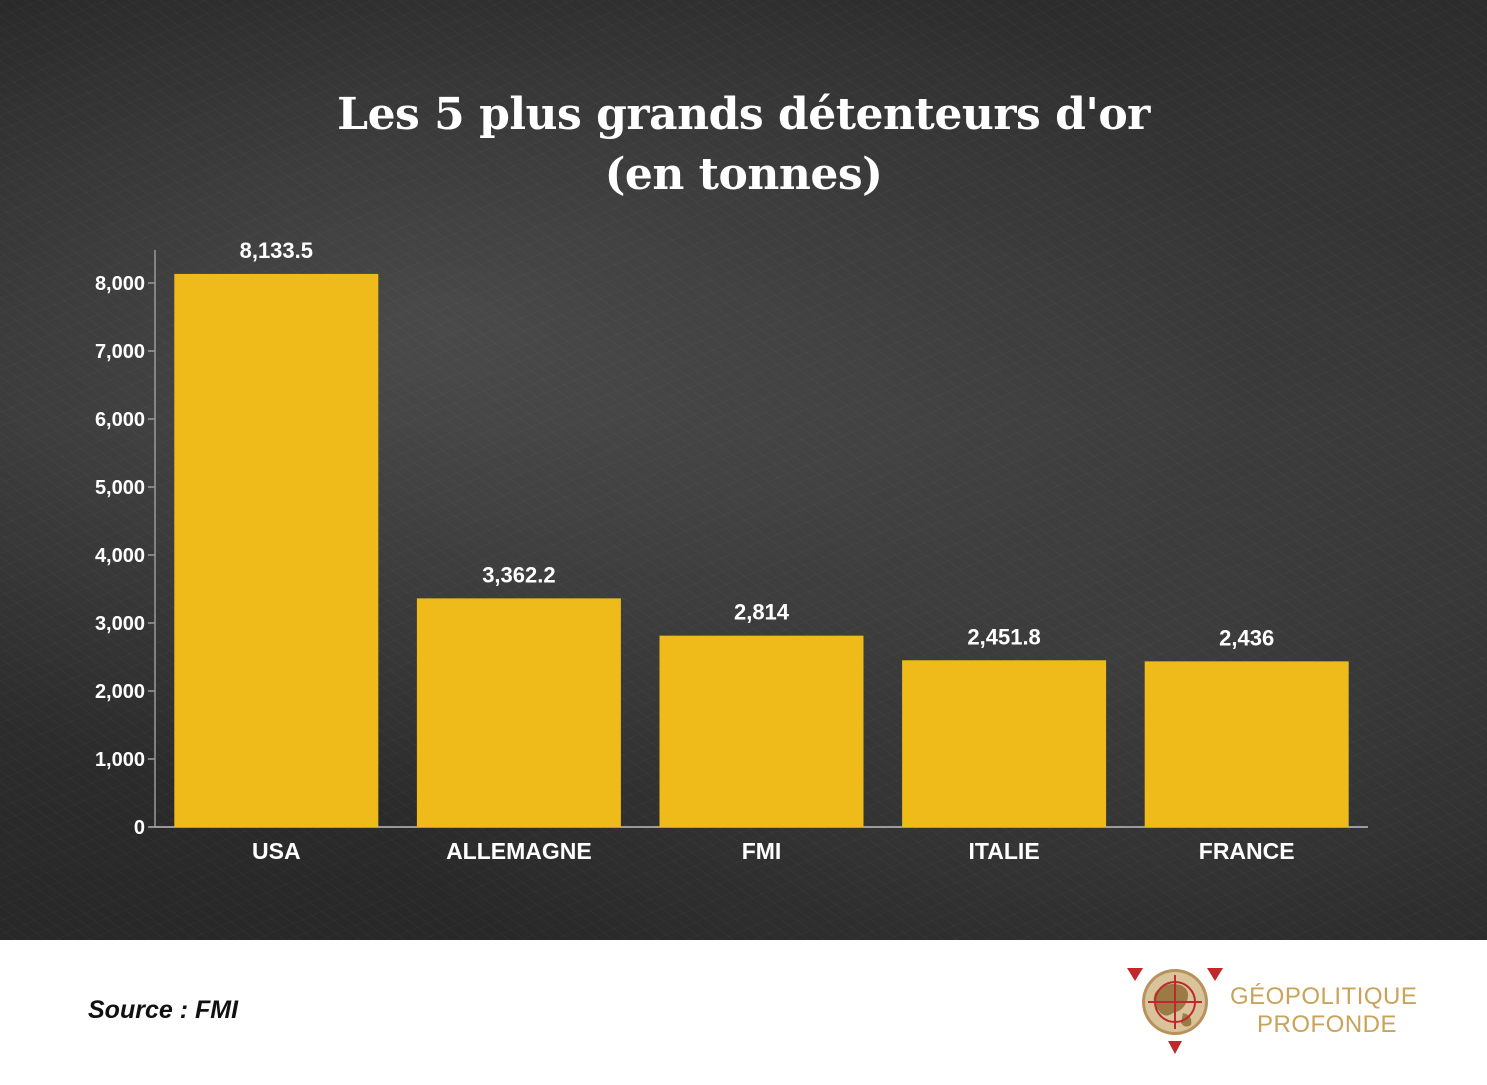  I want to click on y-tick-label: 2,000, so click(120, 692).